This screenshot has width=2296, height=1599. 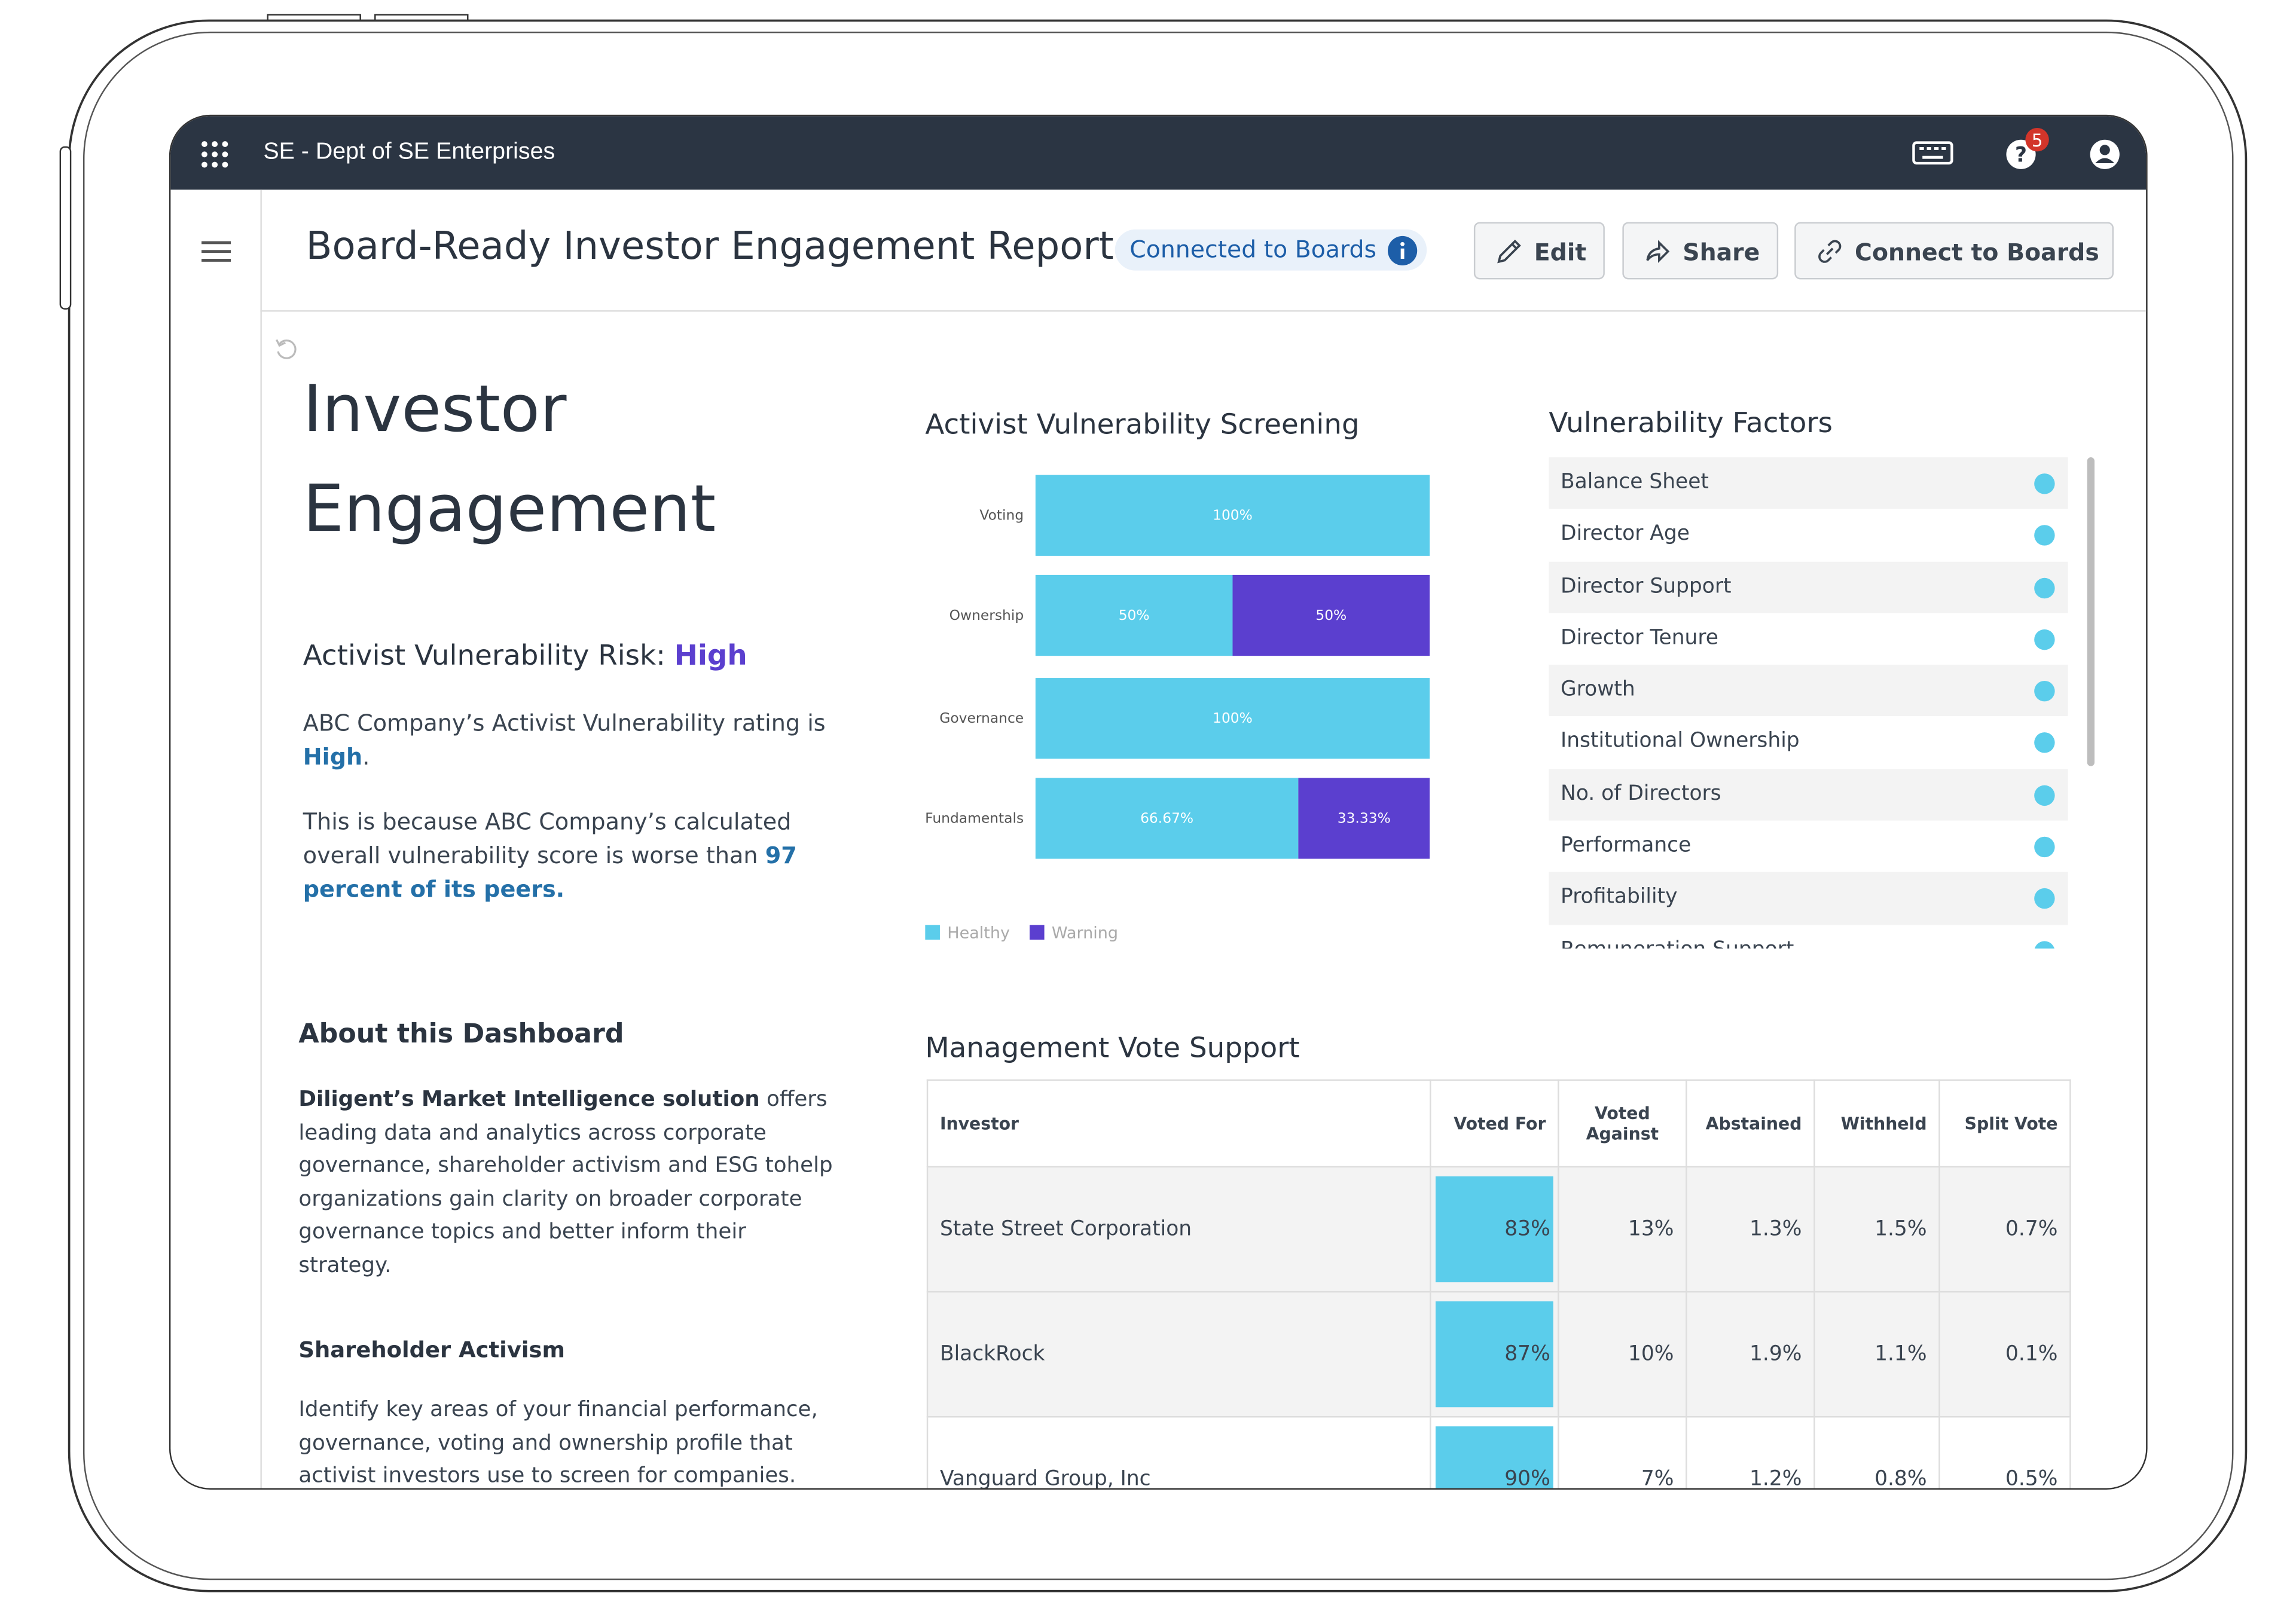 What do you see at coordinates (2105, 154) in the screenshot?
I see `user-icon` at bounding box center [2105, 154].